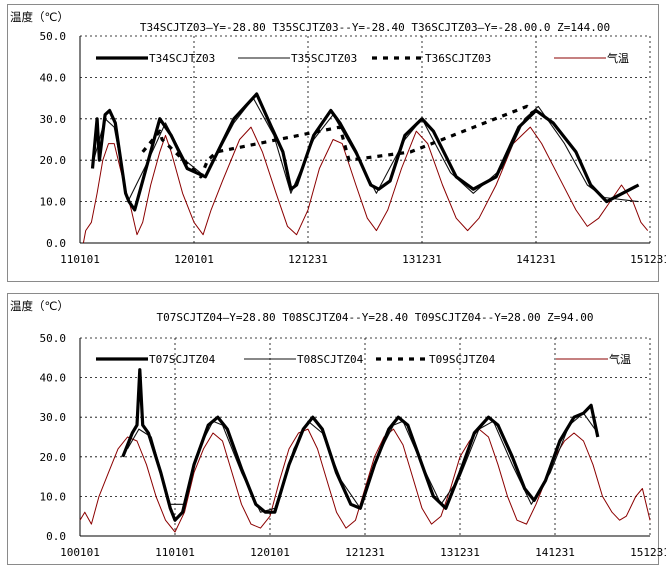 Image resolution: width=666 pixels, height=569 pixels. Describe the element at coordinates (324, 58) in the screenshot. I see `legend-label: T35SCJTZ03` at that location.